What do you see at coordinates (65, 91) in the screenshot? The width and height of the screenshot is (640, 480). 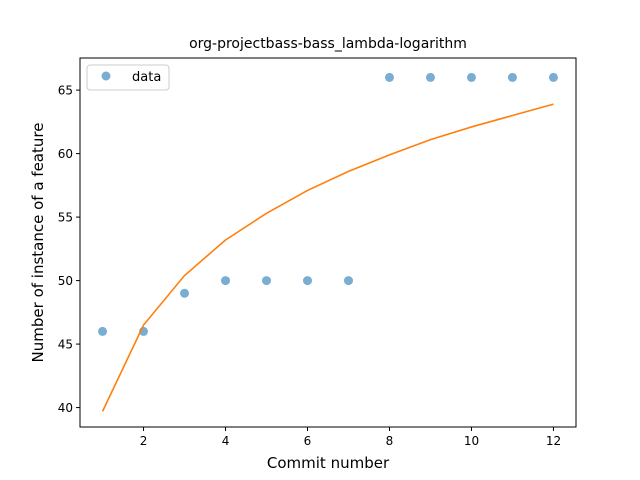 I see `y-tick-label: 65` at bounding box center [65, 91].